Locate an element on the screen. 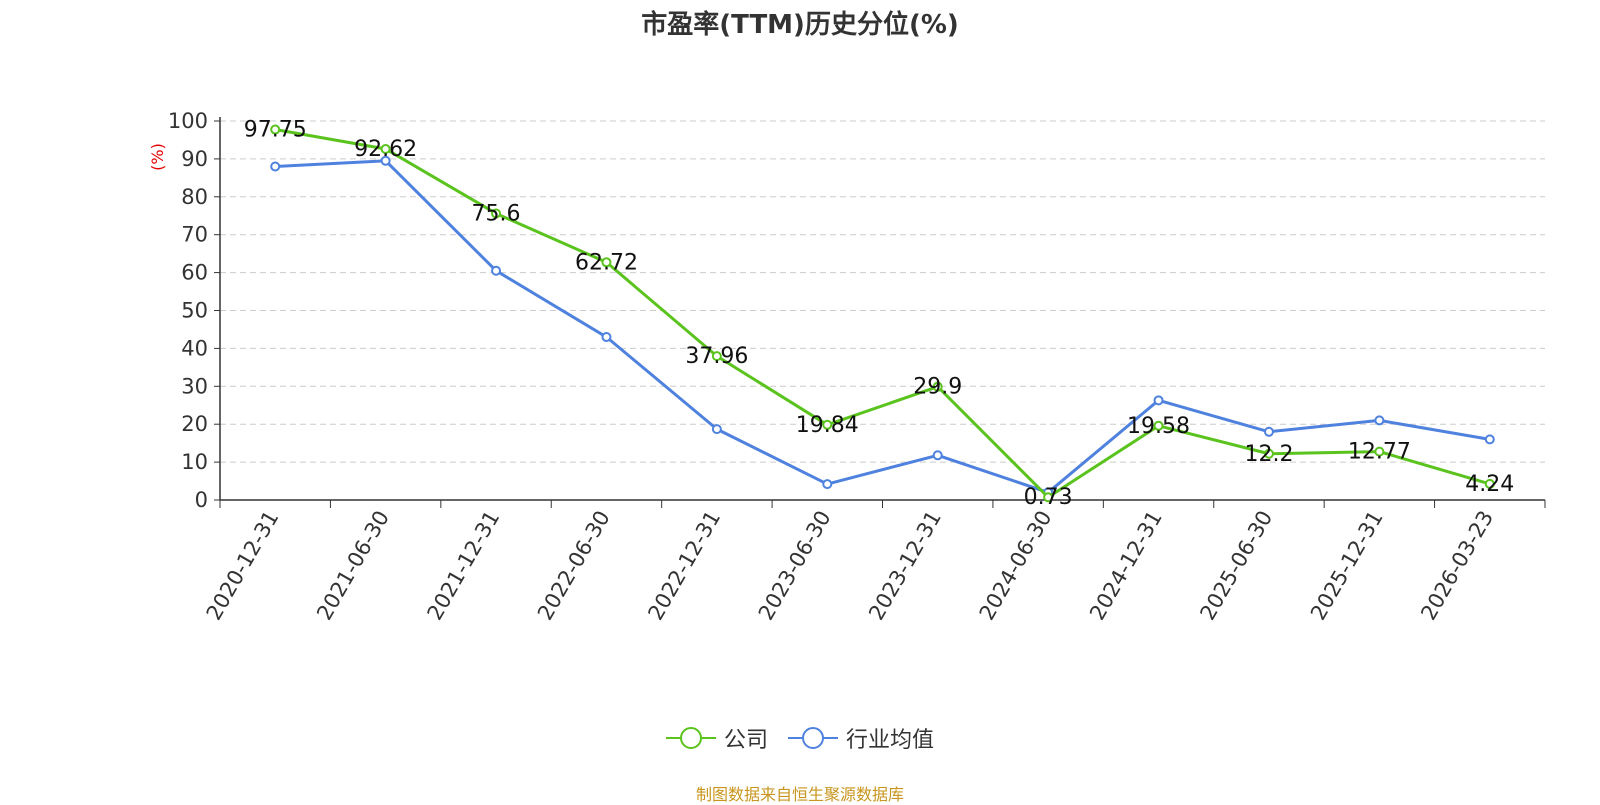 The height and width of the screenshot is (805, 1600). y-tick-label: 0 is located at coordinates (201, 500).